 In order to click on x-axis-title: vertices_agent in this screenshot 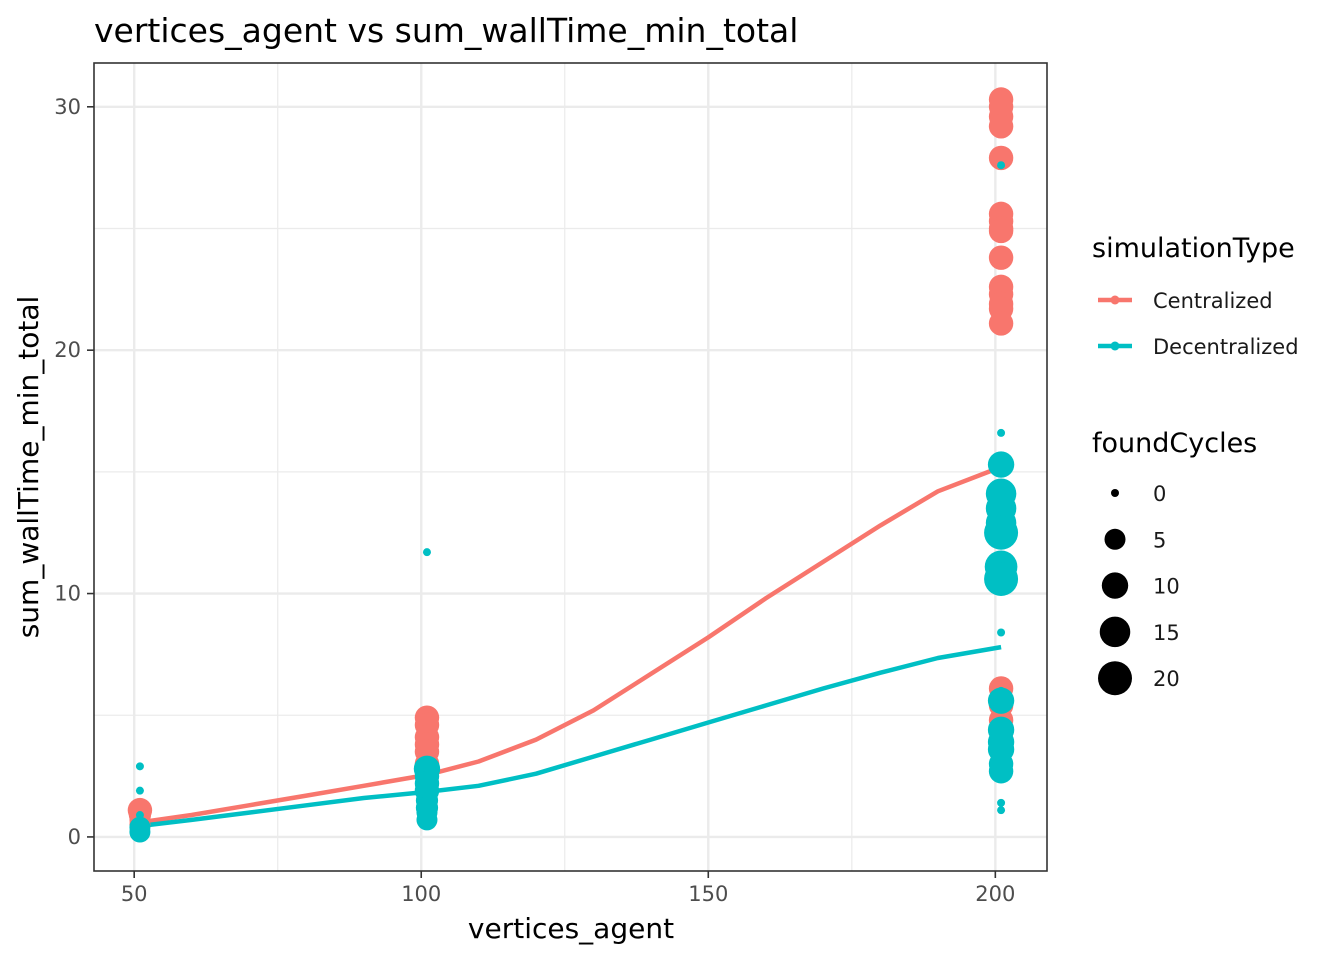, I will do `click(571, 928)`.